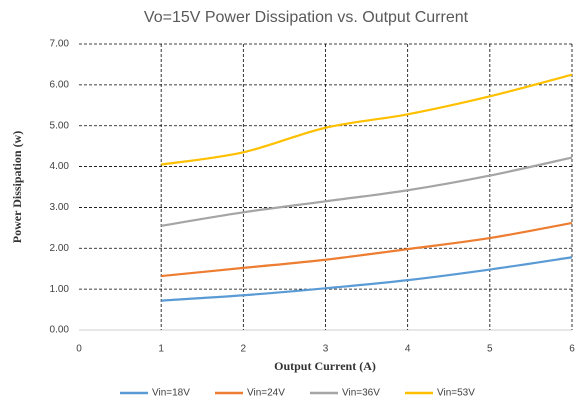 Image resolution: width=583 pixels, height=407 pixels. Describe the element at coordinates (361, 393) in the screenshot. I see `legend-label: Vin=36V` at that location.